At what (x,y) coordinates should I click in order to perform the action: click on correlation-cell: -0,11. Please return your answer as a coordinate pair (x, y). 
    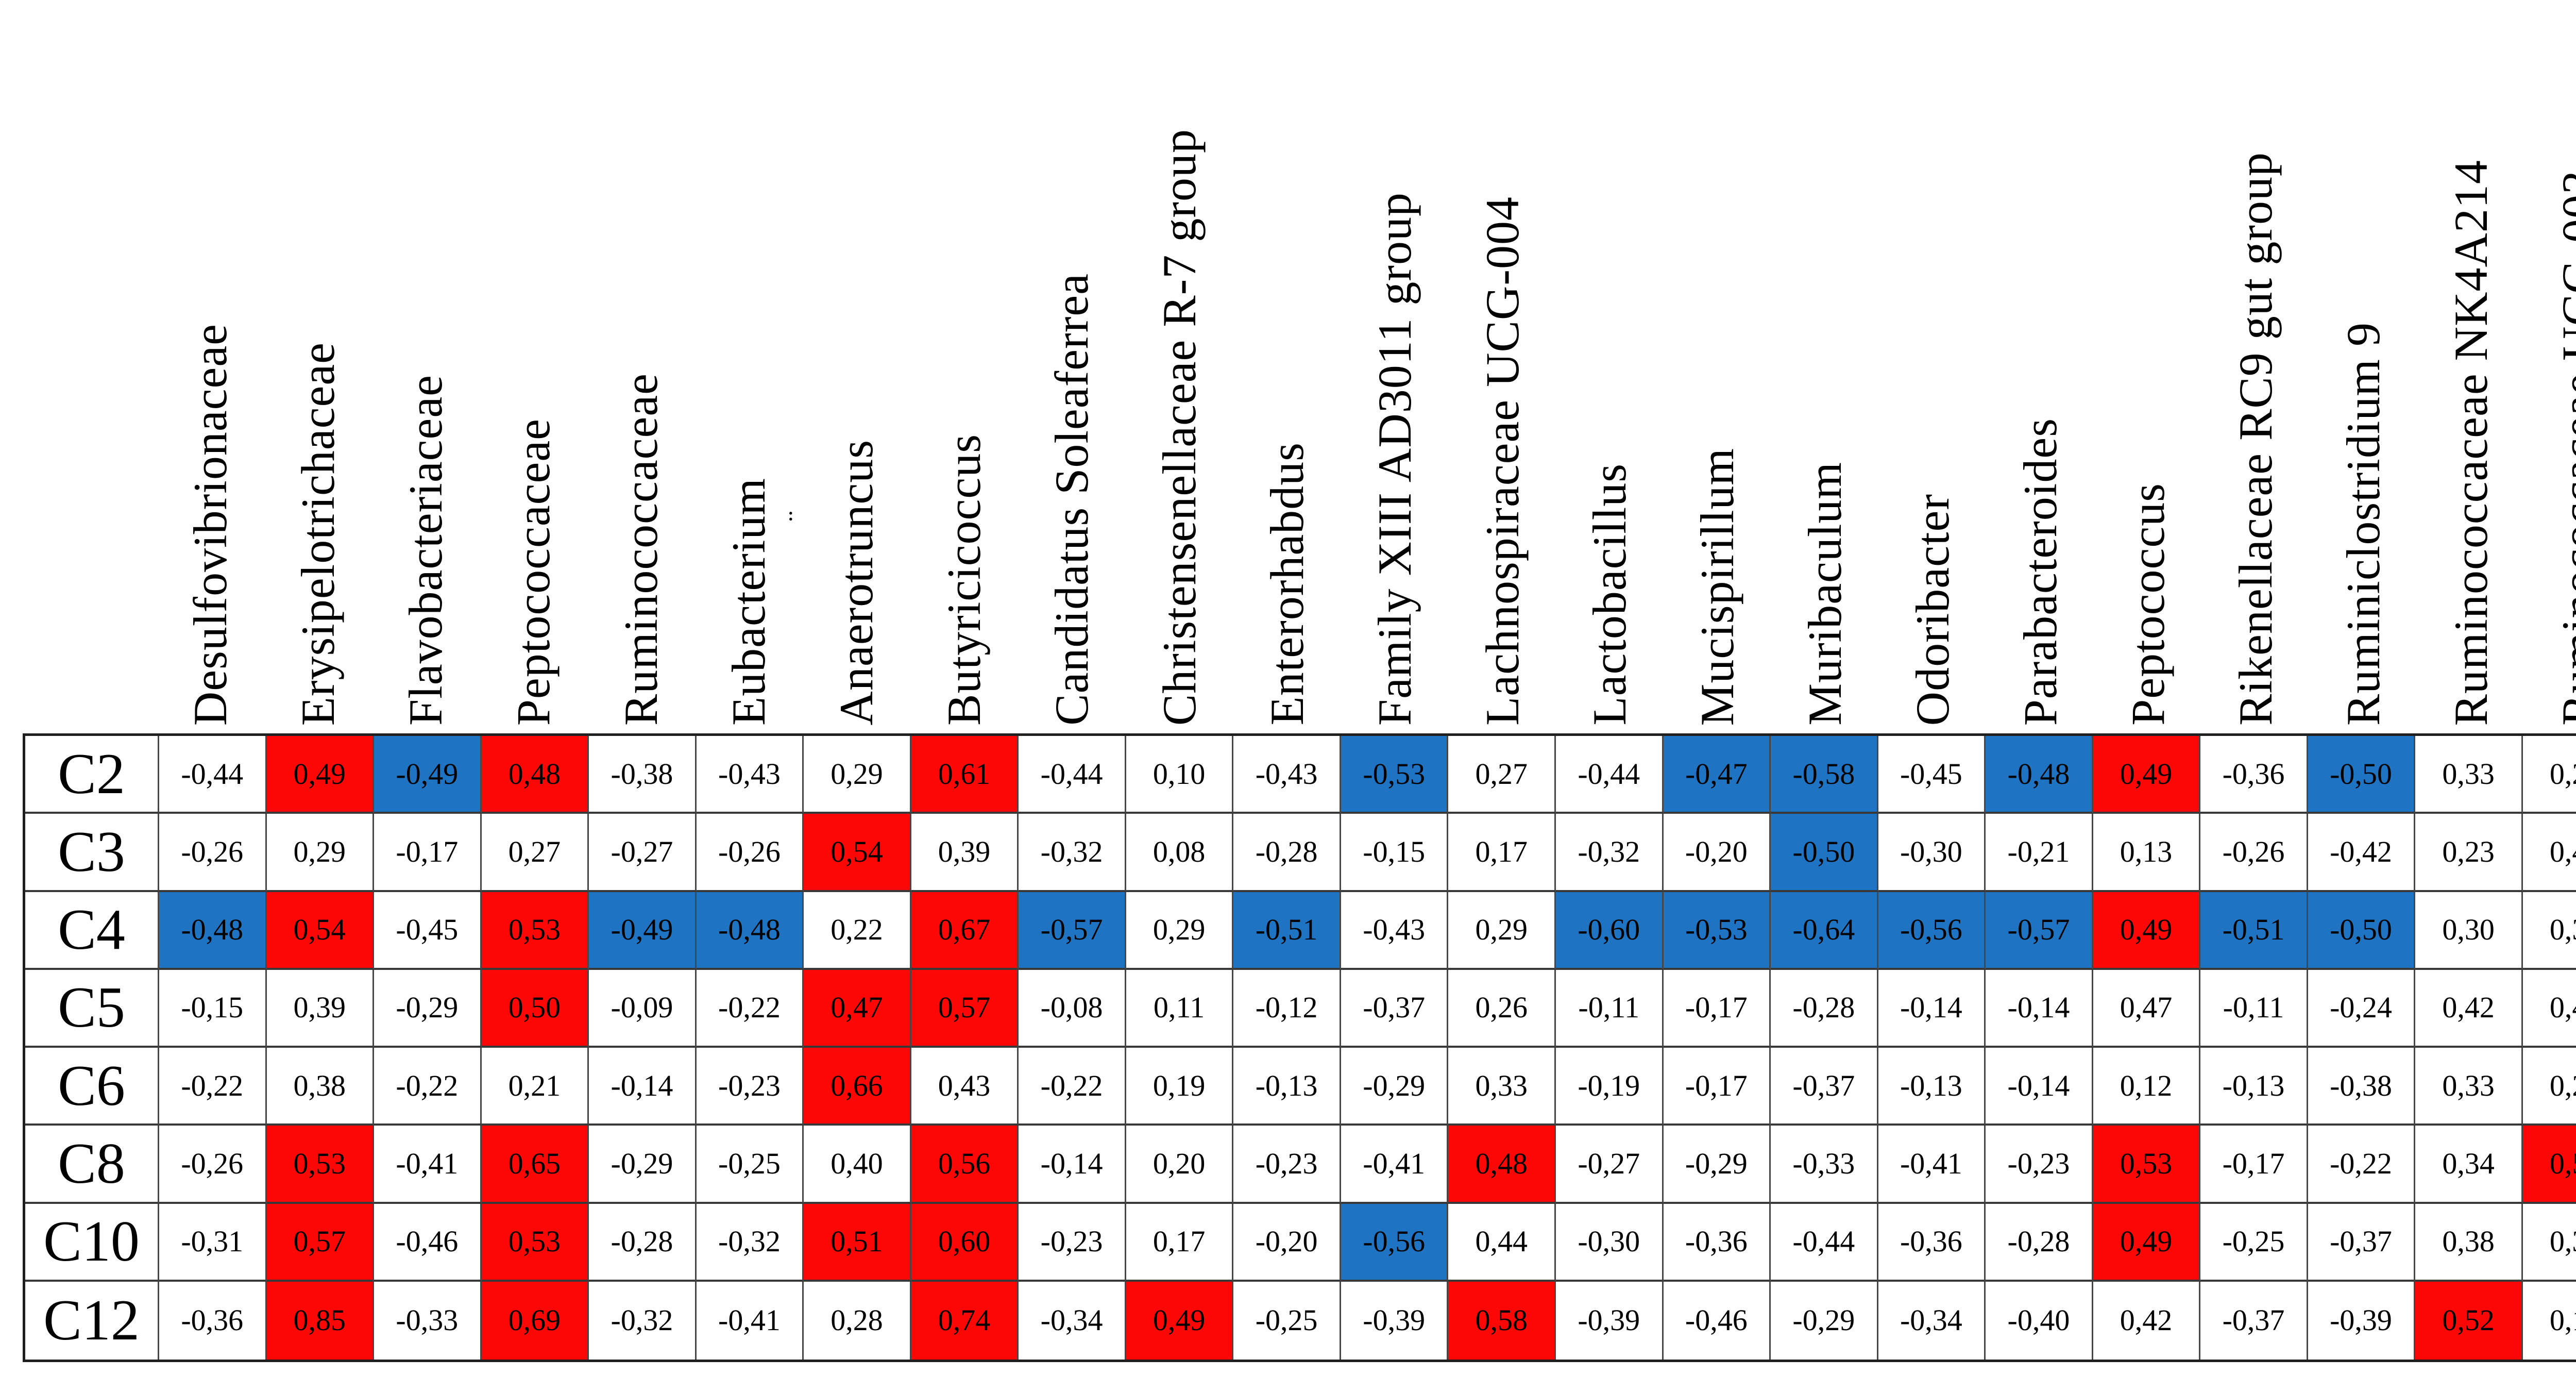
    Looking at the image, I should click on (1610, 1008).